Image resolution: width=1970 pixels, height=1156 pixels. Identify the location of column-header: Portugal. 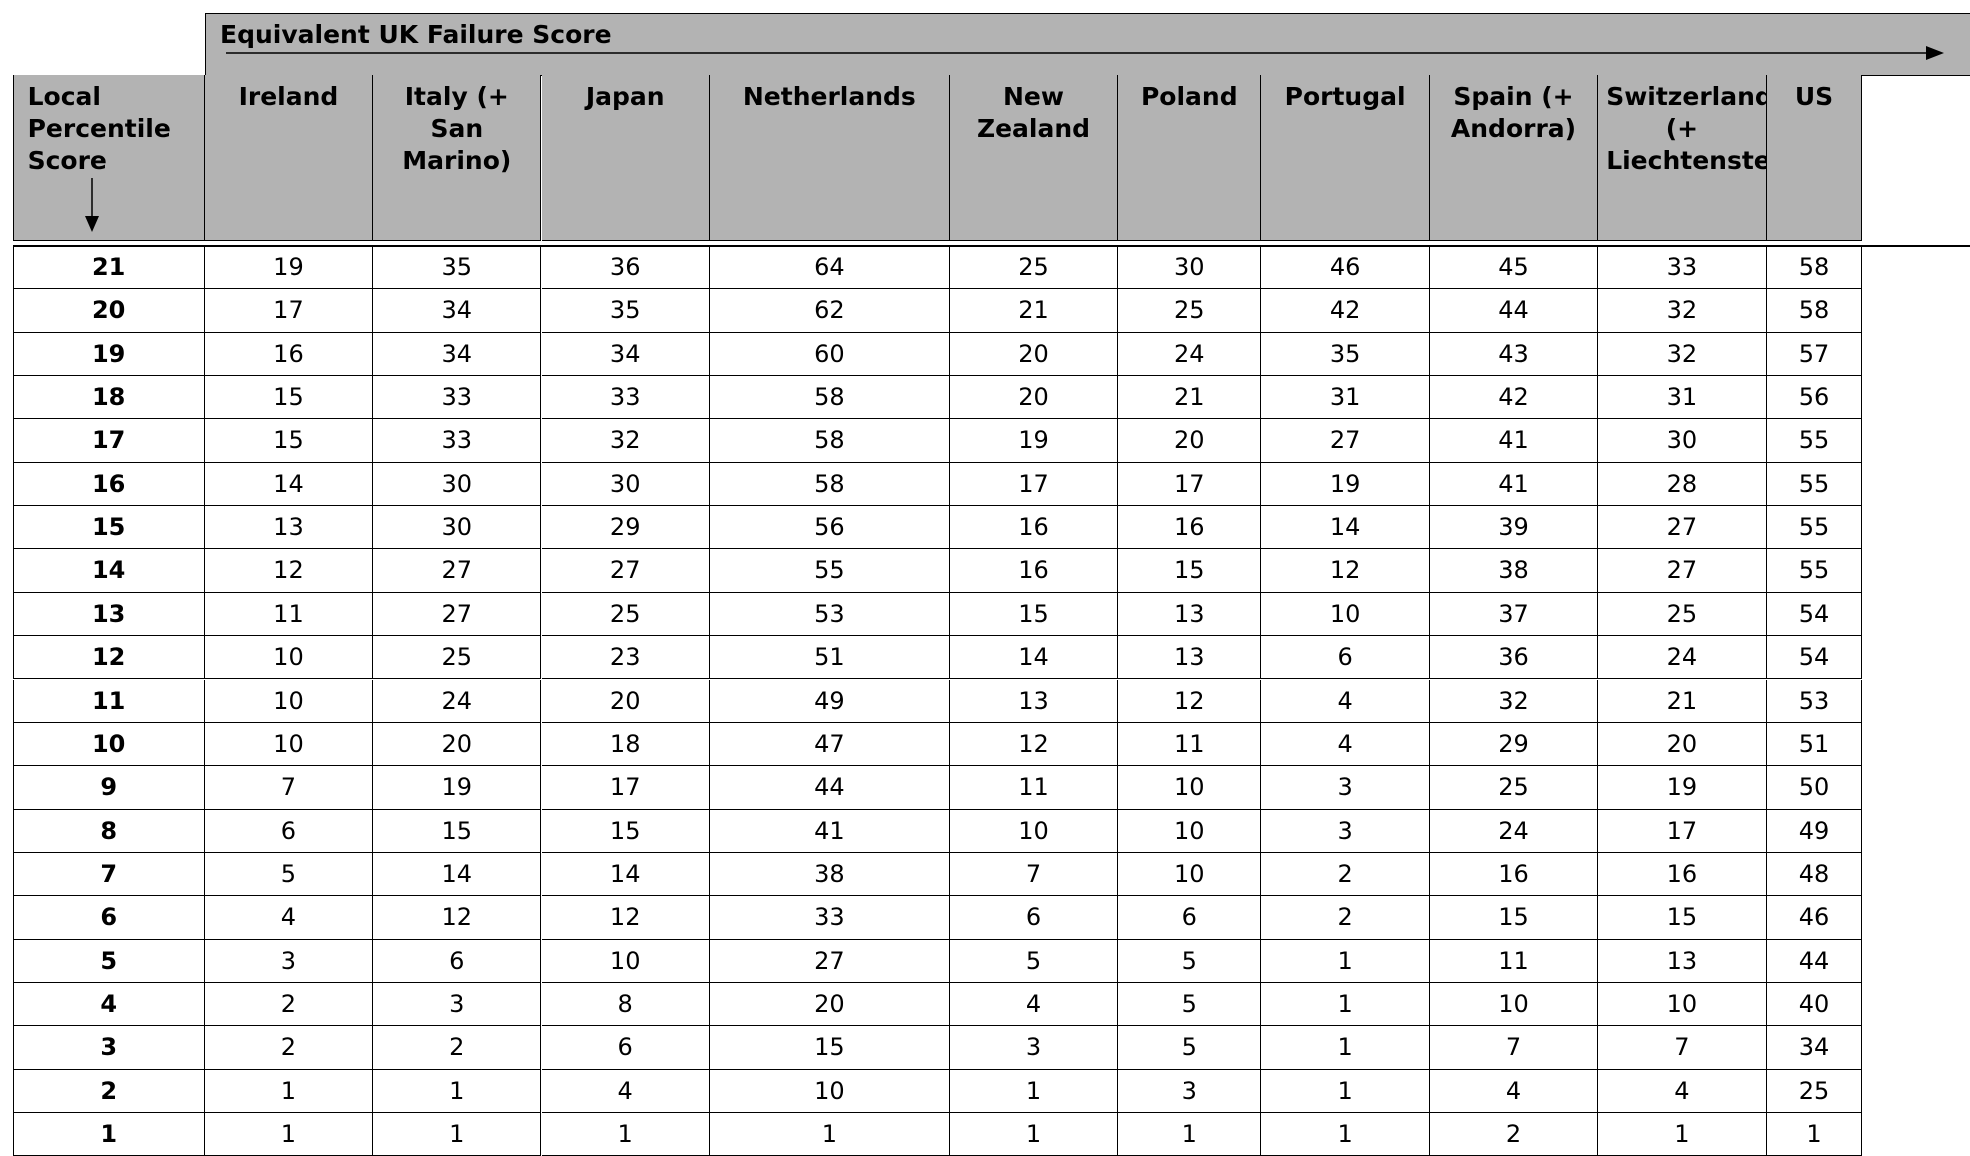
(1345, 158).